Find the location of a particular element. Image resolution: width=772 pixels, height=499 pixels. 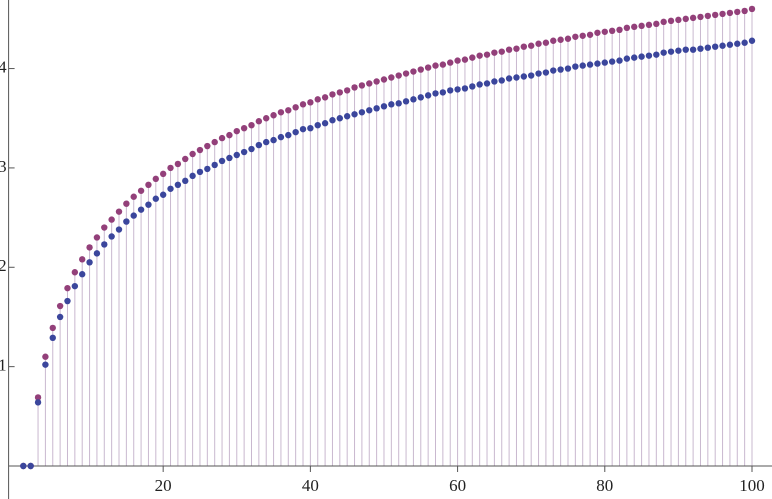

y-tick-label: 3 is located at coordinates (3, 166).